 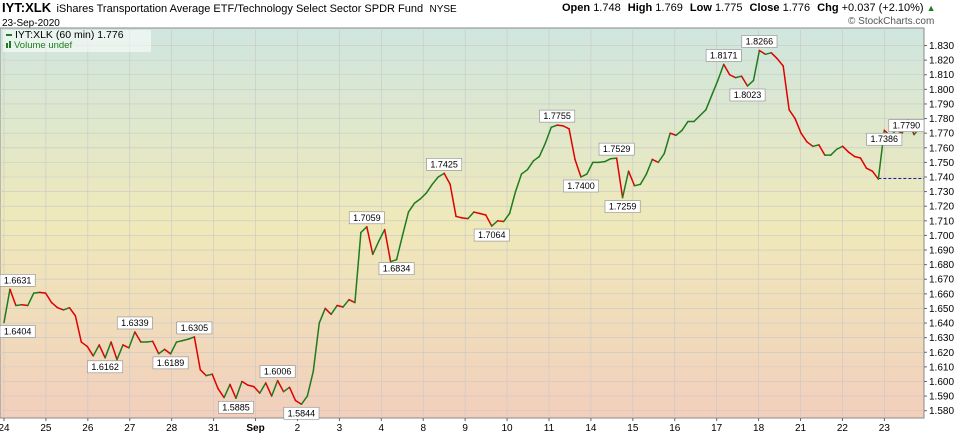 I want to click on price-label: 1.7064, so click(x=491, y=235).